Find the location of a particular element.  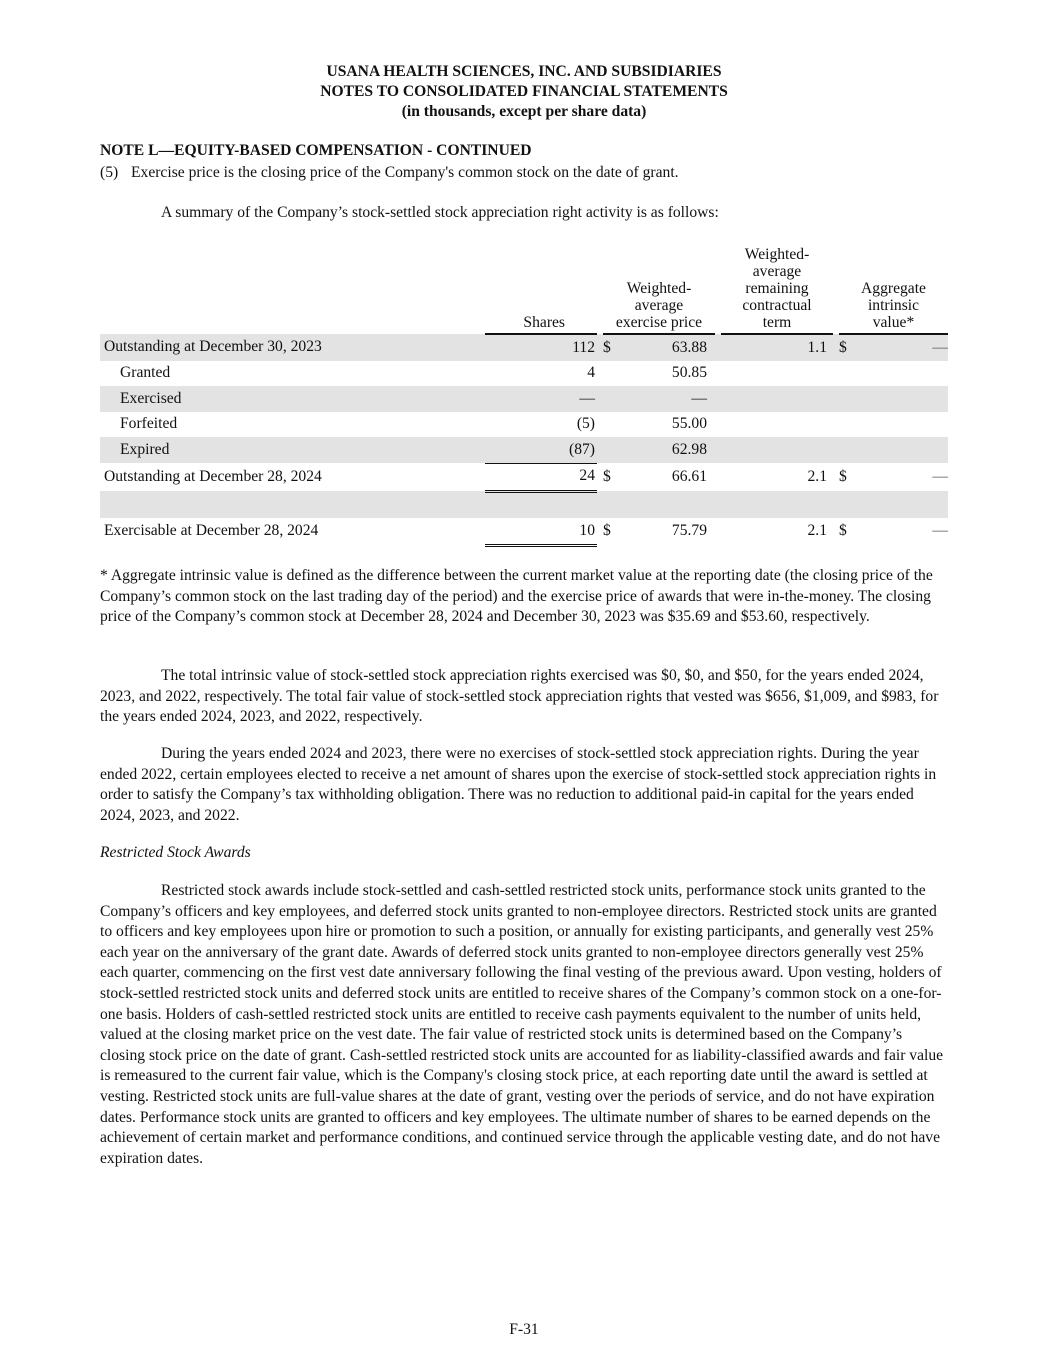

exercise-price-value: 66.61 is located at coordinates (689, 476).